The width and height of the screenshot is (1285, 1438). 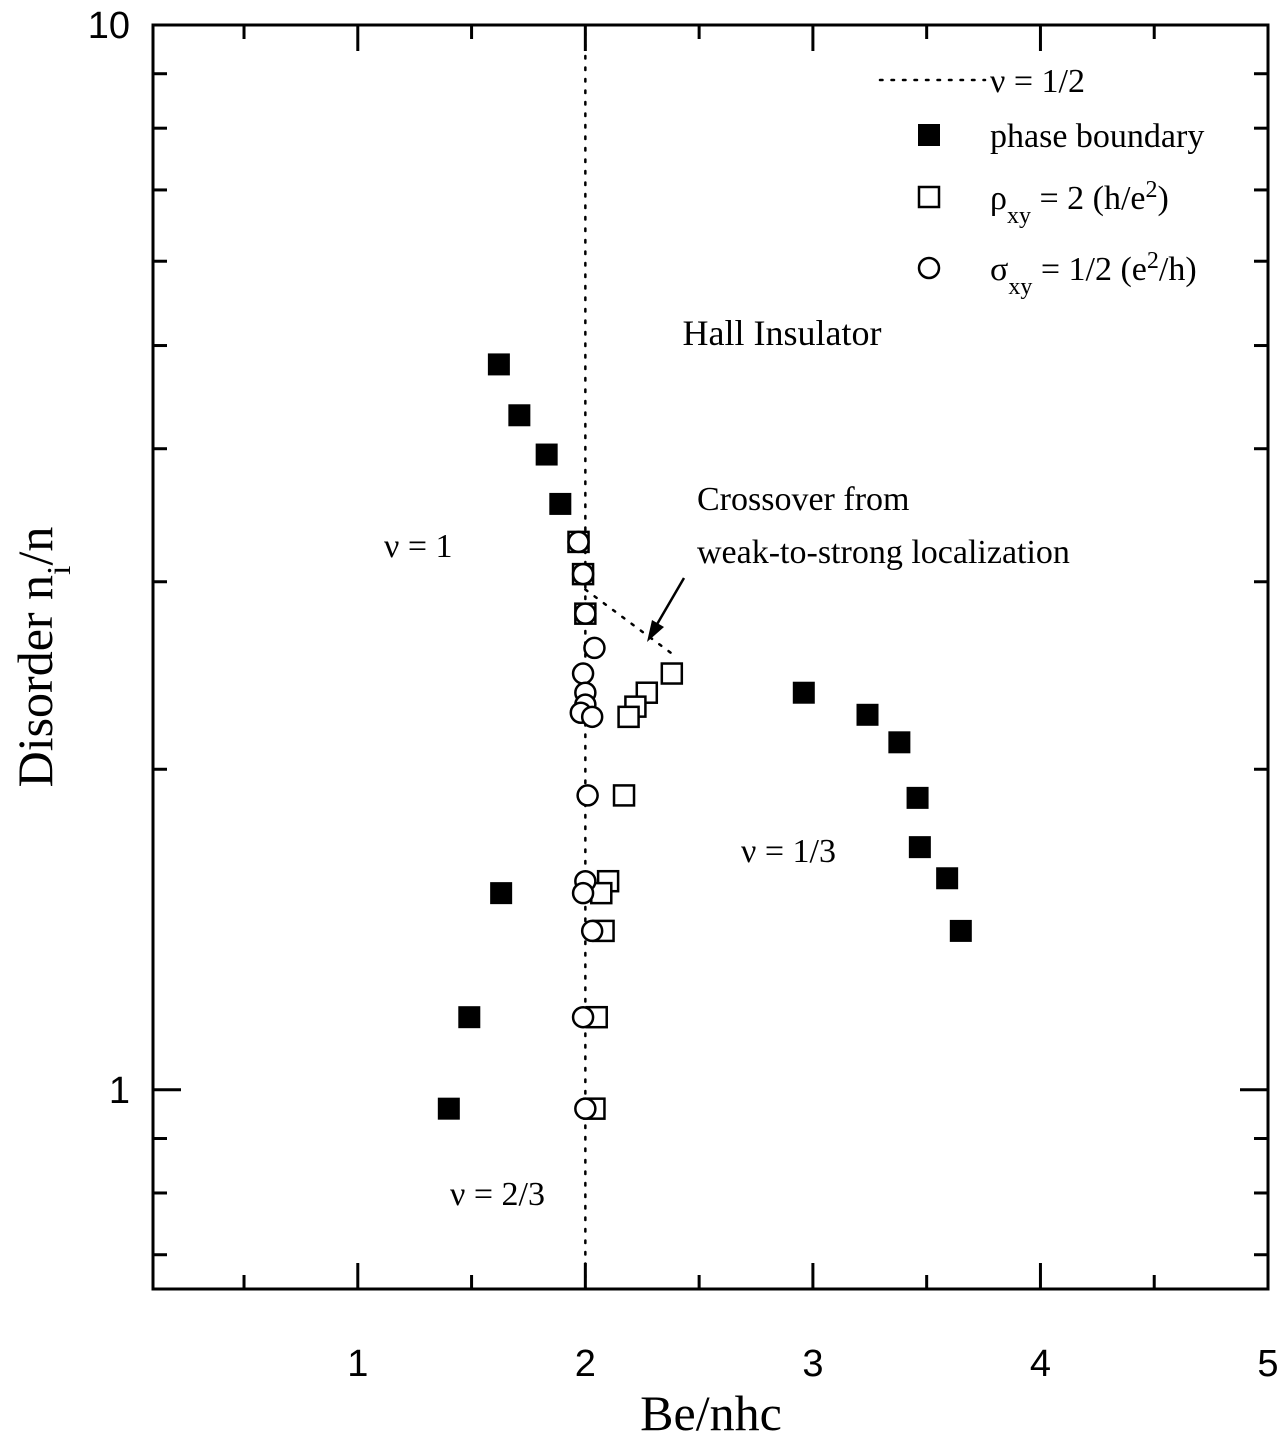 What do you see at coordinates (418, 546) in the screenshot?
I see `annotation-nu1: ν = 1` at bounding box center [418, 546].